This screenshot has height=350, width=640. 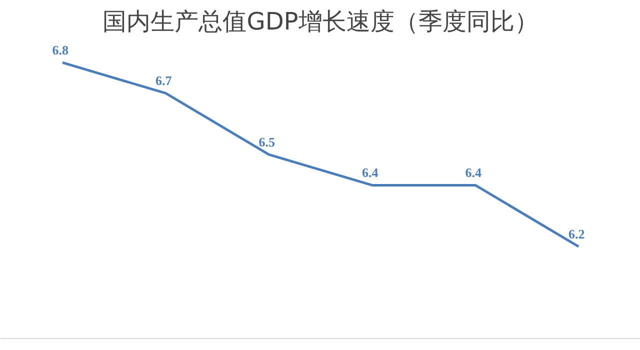 What do you see at coordinates (267, 142) in the screenshot?
I see `data-label: 6.5` at bounding box center [267, 142].